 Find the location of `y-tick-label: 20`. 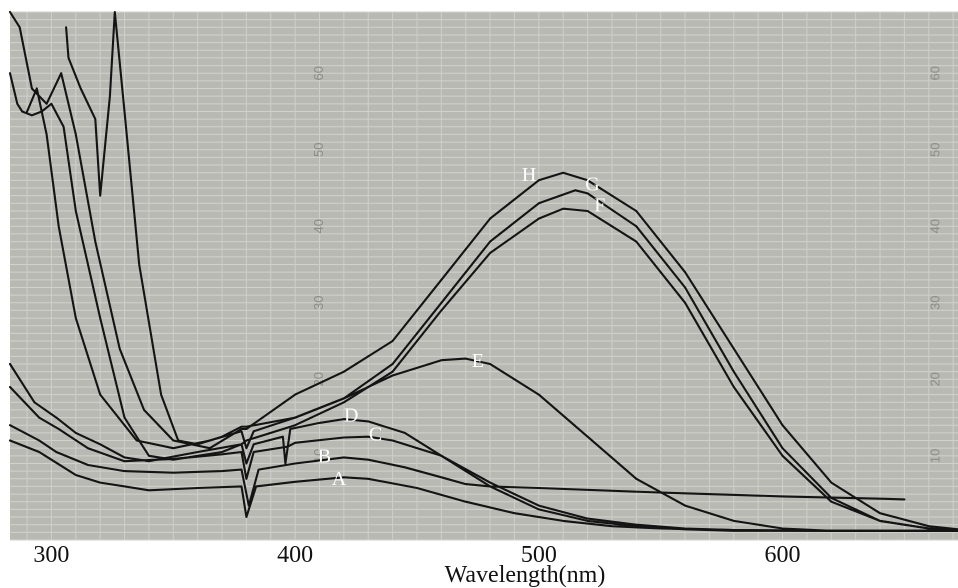

y-tick-label: 20 is located at coordinates (935, 379).